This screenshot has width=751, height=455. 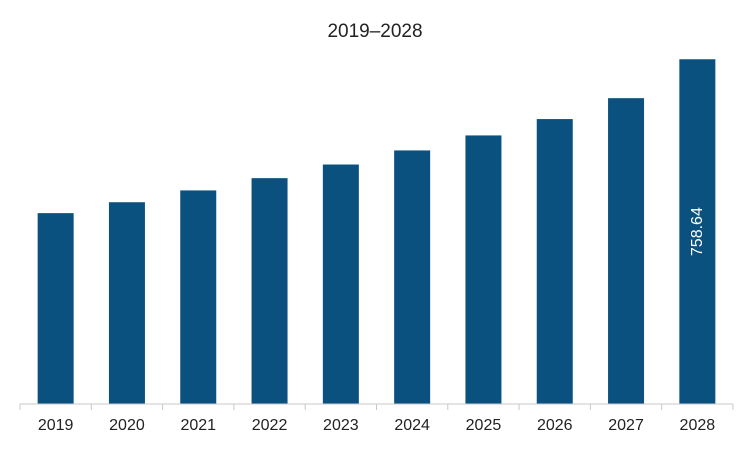 What do you see at coordinates (198, 297) in the screenshot?
I see `bar-2021` at bounding box center [198, 297].